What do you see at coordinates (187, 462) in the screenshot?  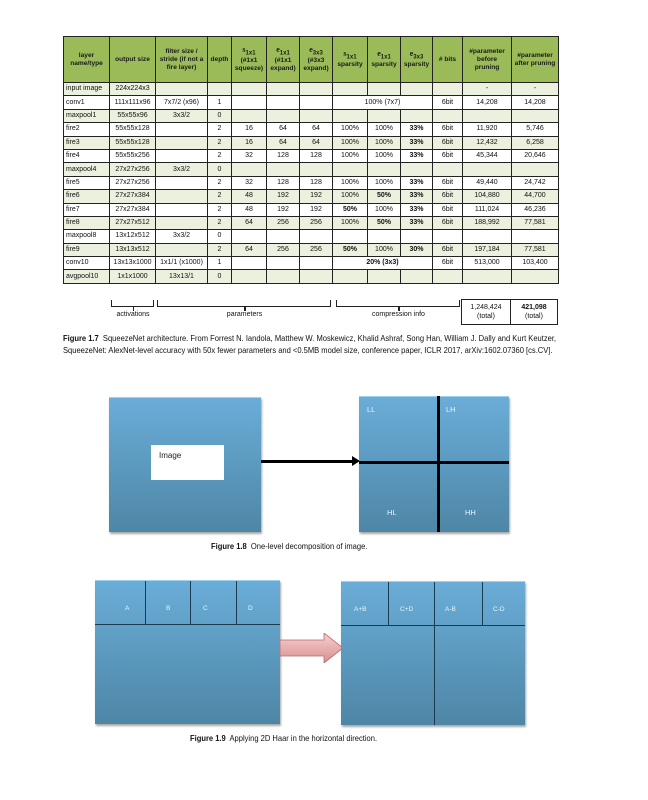 I see `image-placeholder: Image` at bounding box center [187, 462].